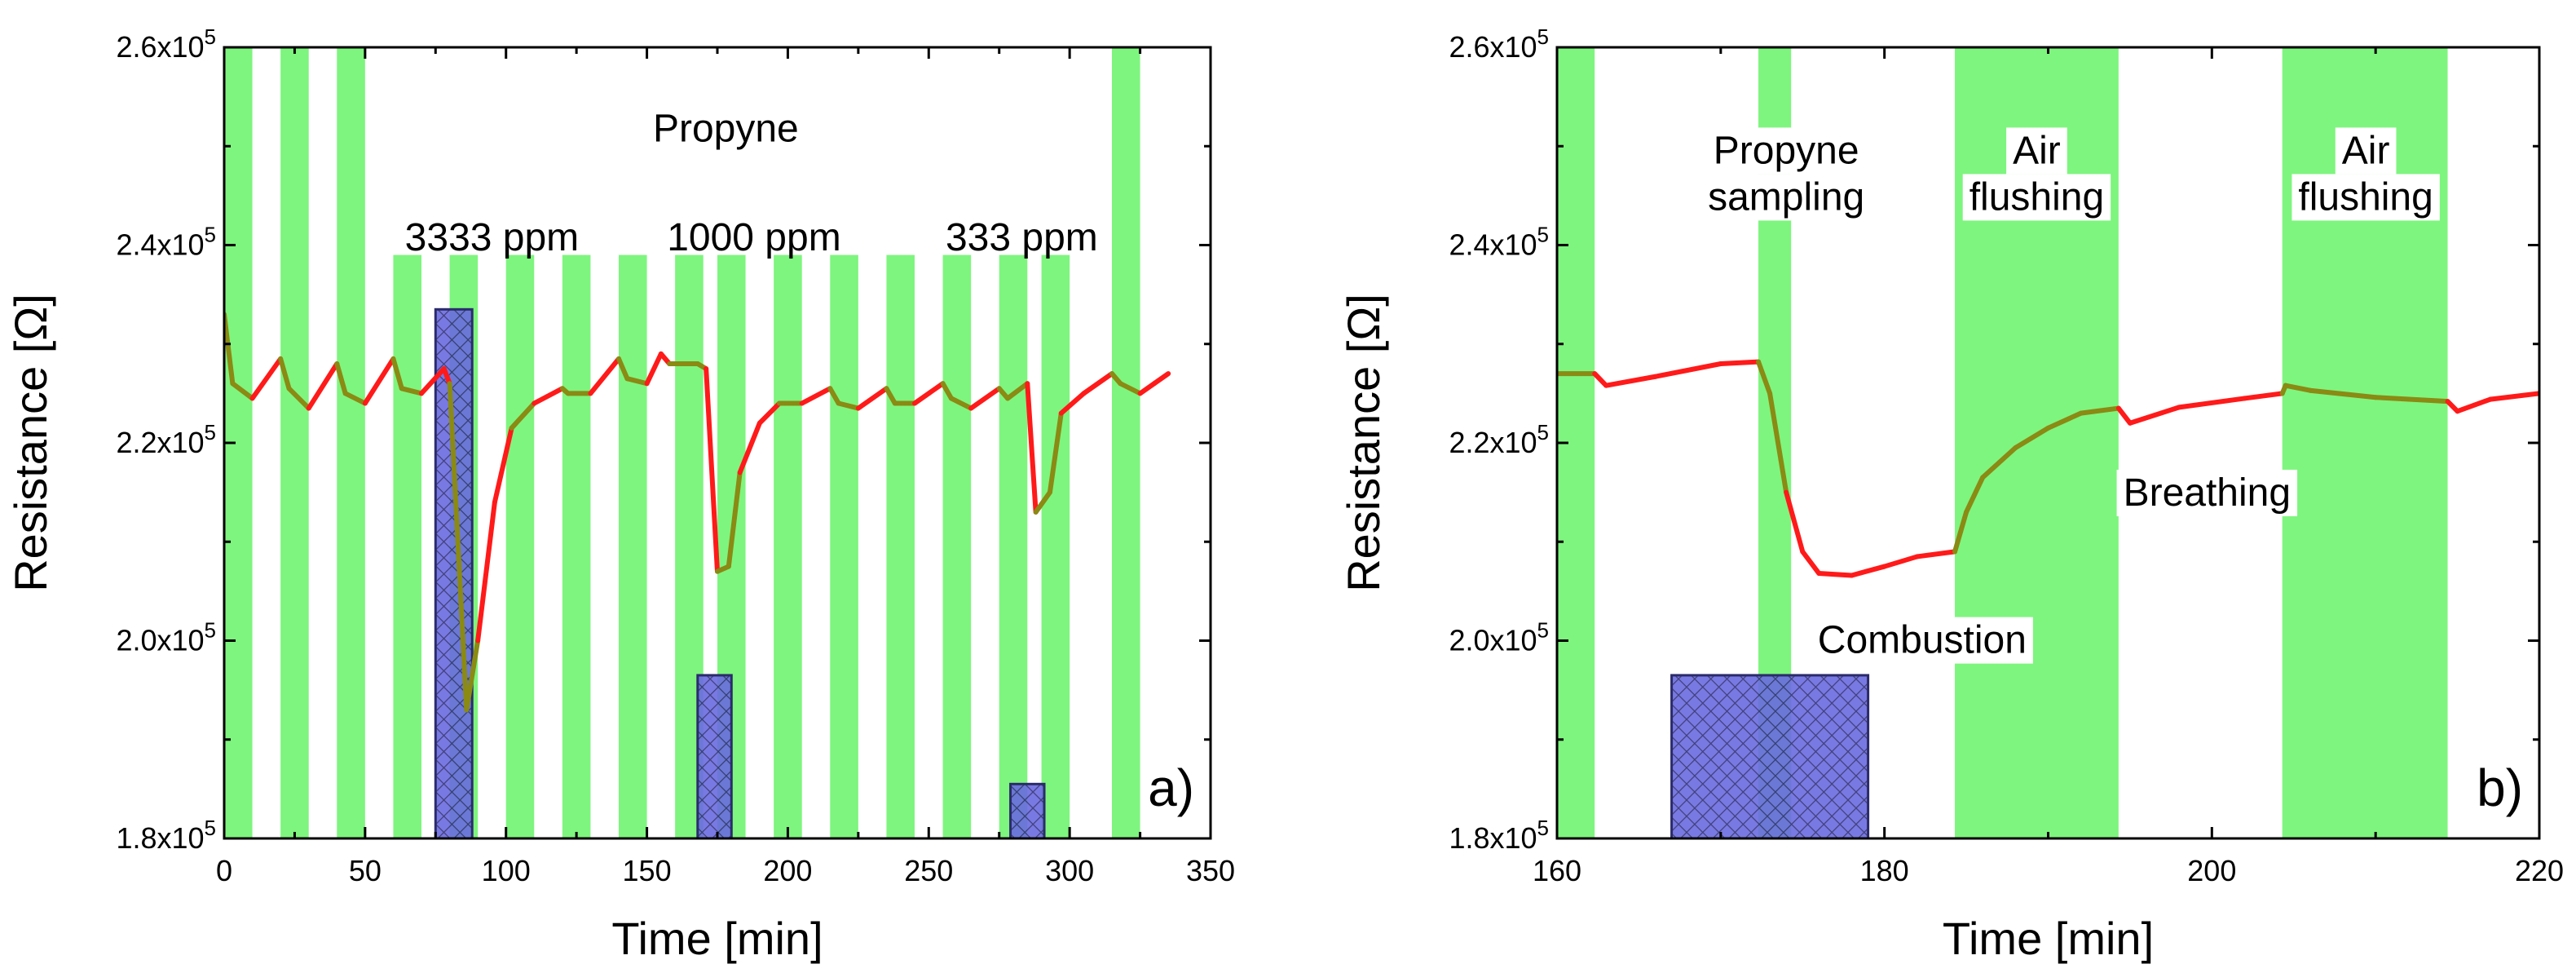 The width and height of the screenshot is (2576, 973). I want to click on x-tick-label: 220, so click(2539, 870).